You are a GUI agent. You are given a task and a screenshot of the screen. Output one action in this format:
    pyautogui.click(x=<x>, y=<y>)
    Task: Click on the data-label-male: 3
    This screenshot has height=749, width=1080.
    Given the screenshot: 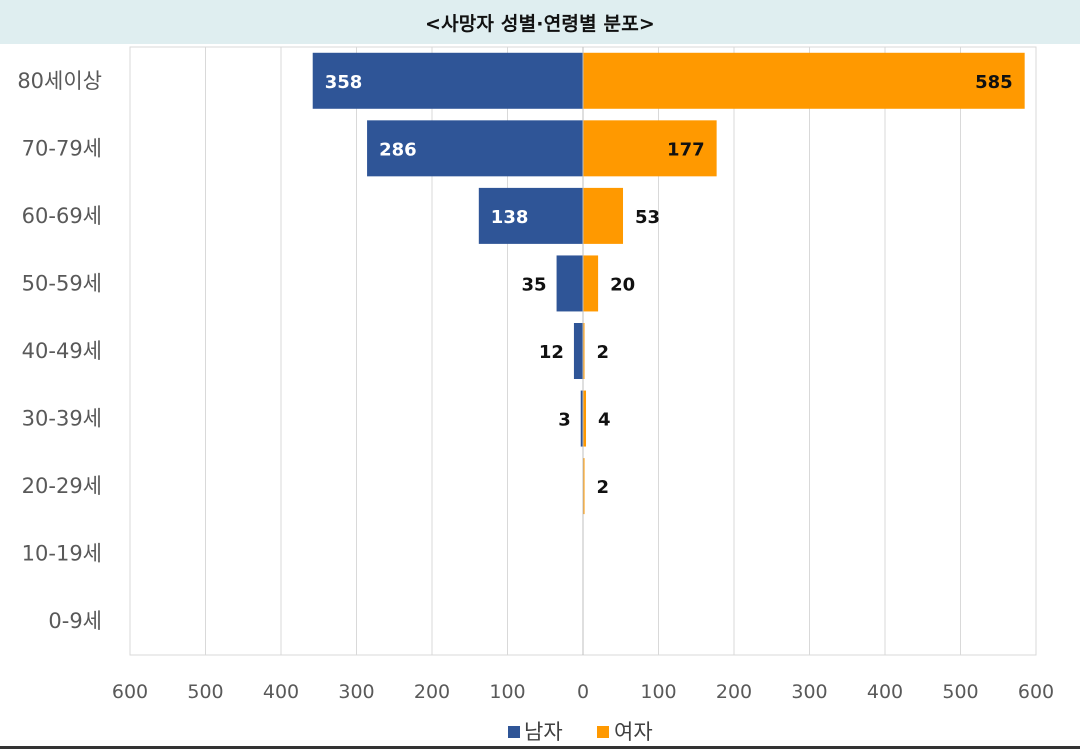 What is the action you would take?
    pyautogui.click(x=564, y=420)
    